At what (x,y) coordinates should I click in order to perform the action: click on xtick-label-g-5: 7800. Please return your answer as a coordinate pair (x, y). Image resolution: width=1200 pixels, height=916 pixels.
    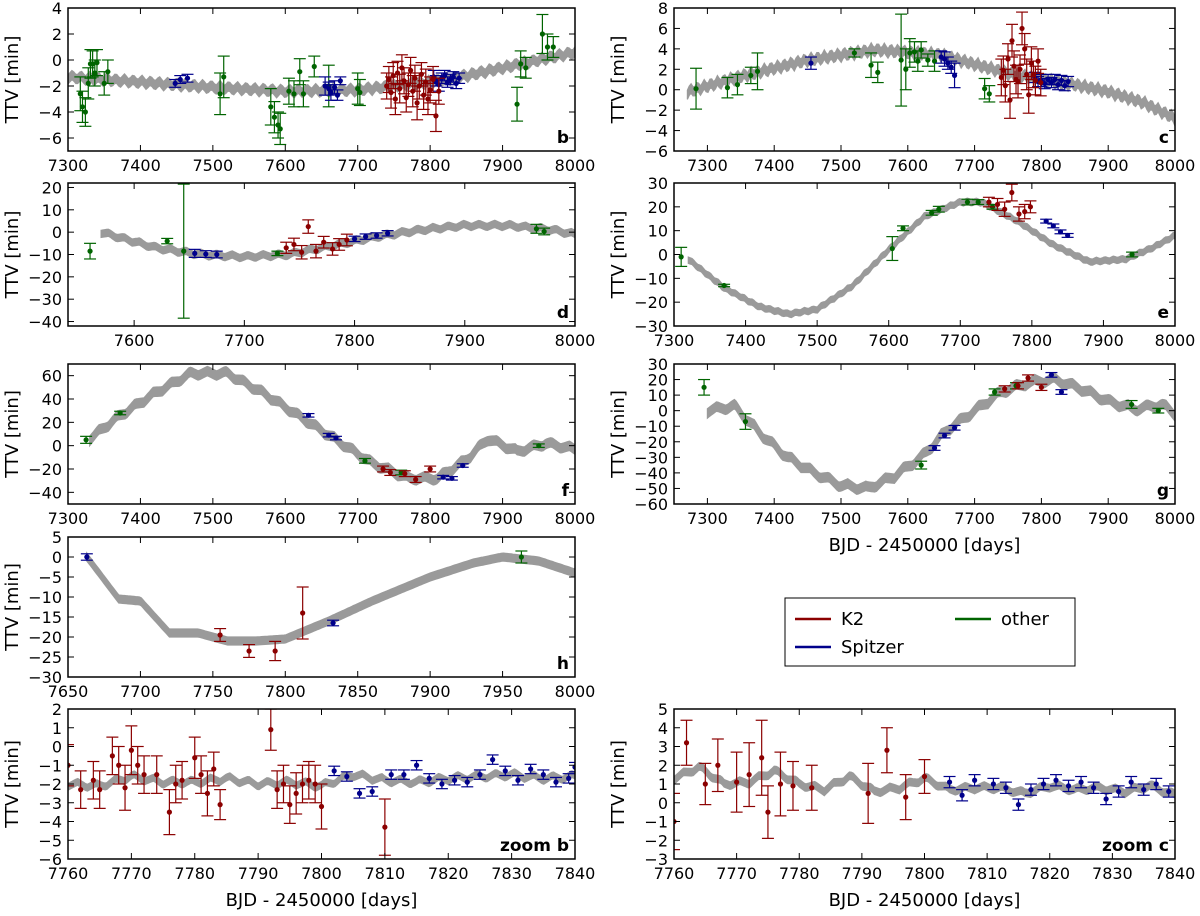
    Looking at the image, I should click on (1041, 518).